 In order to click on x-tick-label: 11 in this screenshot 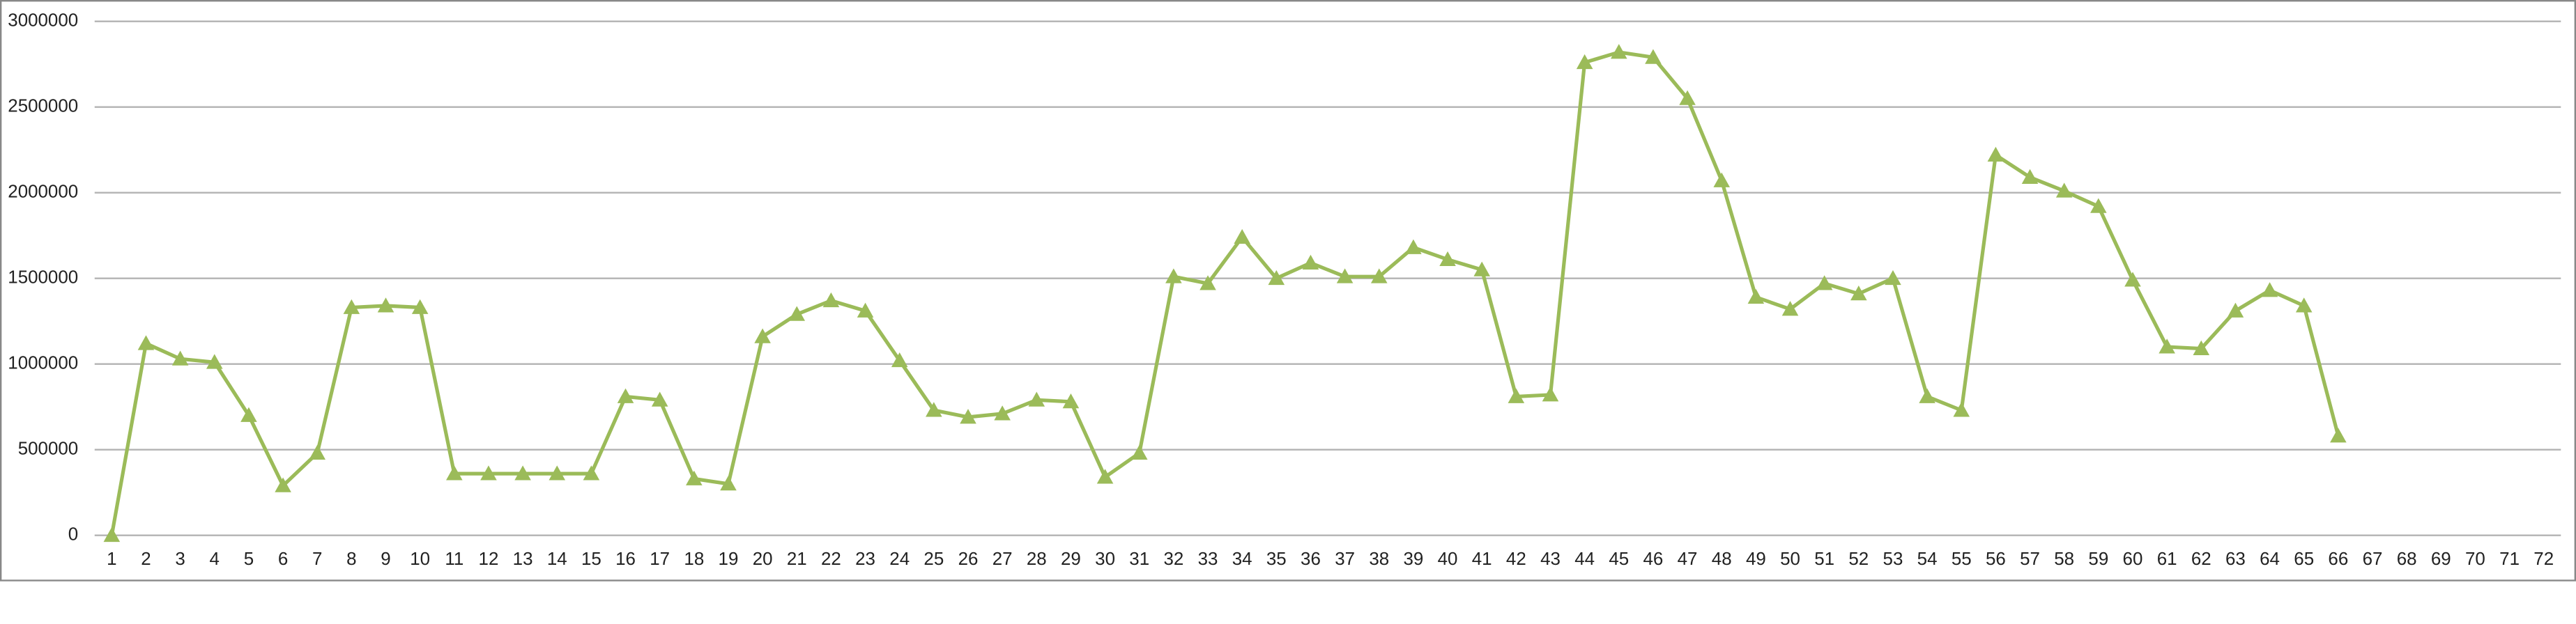, I will do `click(454, 559)`.